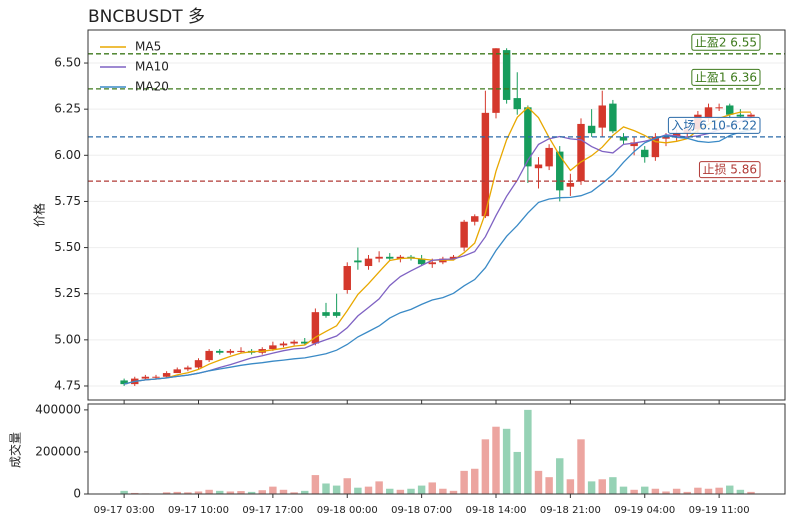 Image resolution: width=795 pixels, height=526 pixels. What do you see at coordinates (495, 510) in the screenshot?
I see `x-tick-label: 09-18 14:00` at bounding box center [495, 510].